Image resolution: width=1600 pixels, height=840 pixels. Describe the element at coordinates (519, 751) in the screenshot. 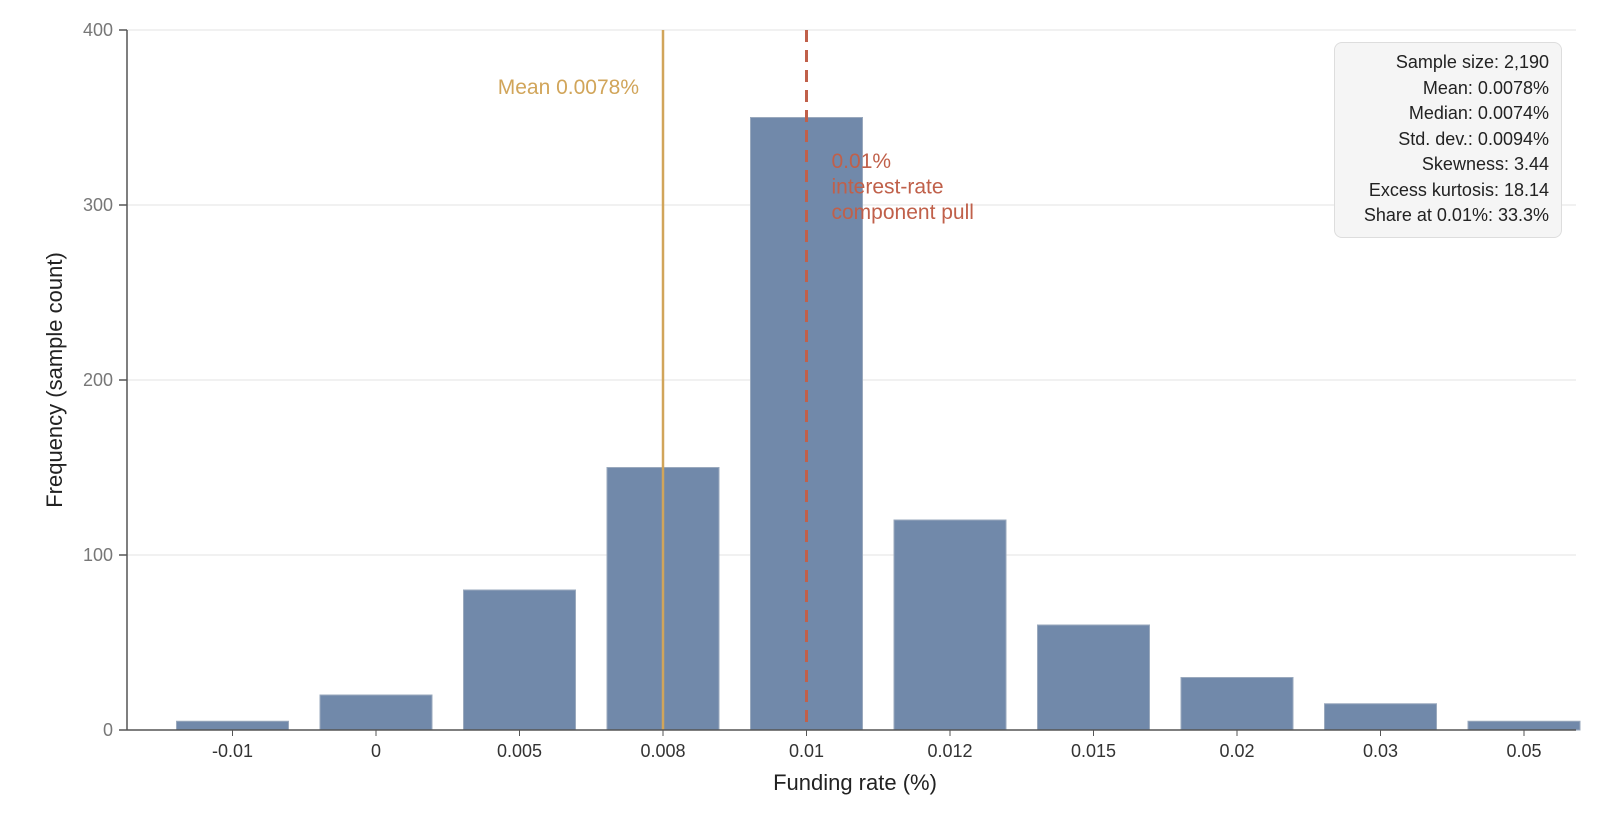

I see `x-tick-label: 0.005` at that location.